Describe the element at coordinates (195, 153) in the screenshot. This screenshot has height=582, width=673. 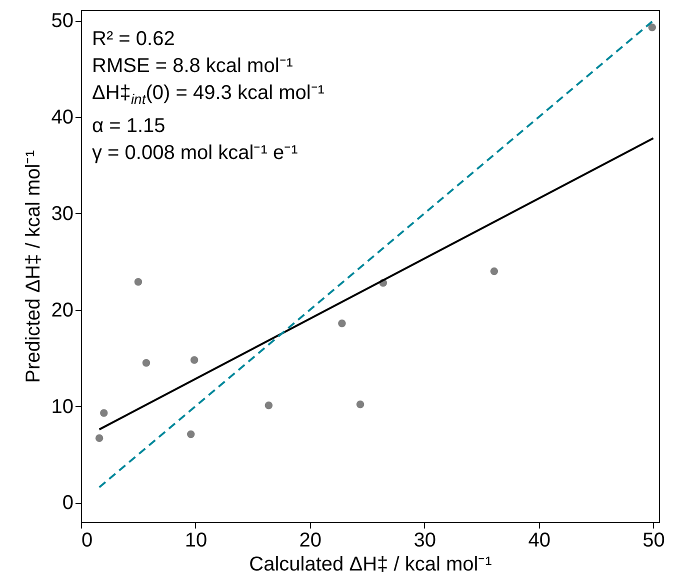
I see `annotation: γ = 0.008 mol kcal⁻¹ e⁻¹` at that location.